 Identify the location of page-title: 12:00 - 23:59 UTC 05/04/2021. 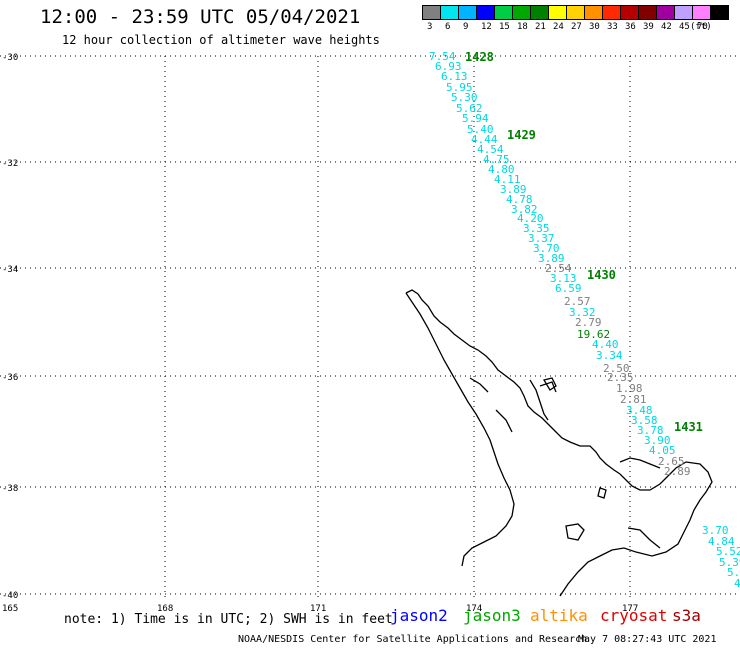
(200, 17).